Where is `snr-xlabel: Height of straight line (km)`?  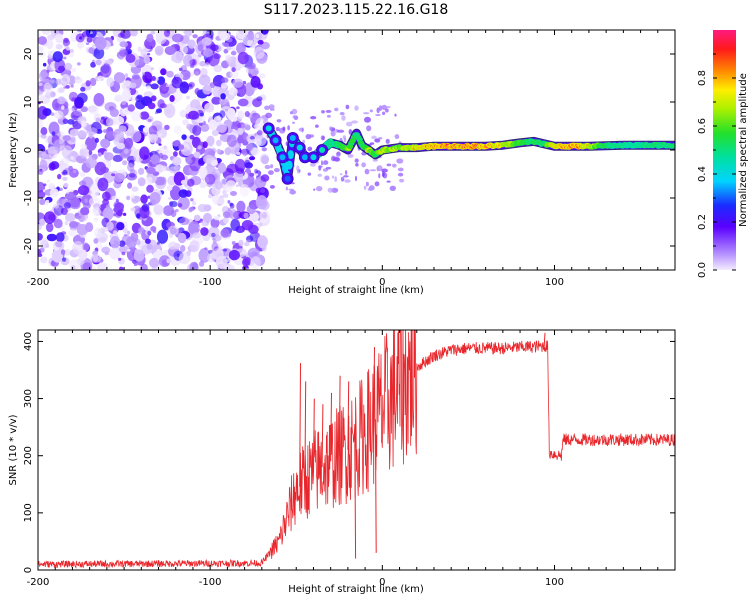 snr-xlabel: Height of straight line (km) is located at coordinates (356, 589).